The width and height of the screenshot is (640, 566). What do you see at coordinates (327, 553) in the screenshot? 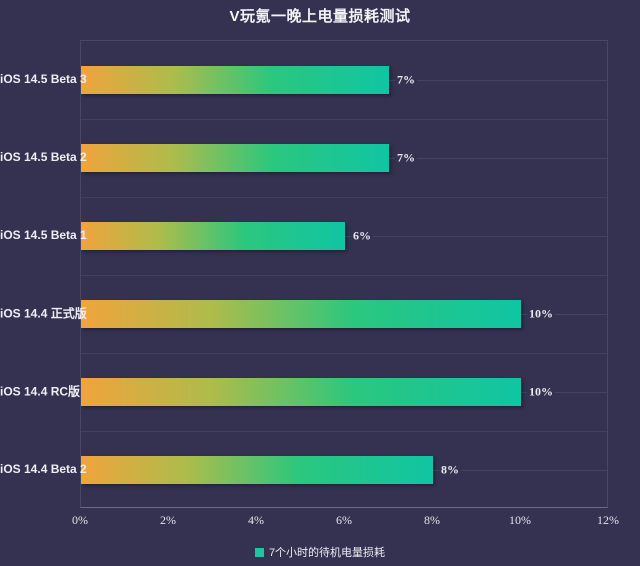
I see `legend-label: 7个小时的待机电量损耗` at bounding box center [327, 553].